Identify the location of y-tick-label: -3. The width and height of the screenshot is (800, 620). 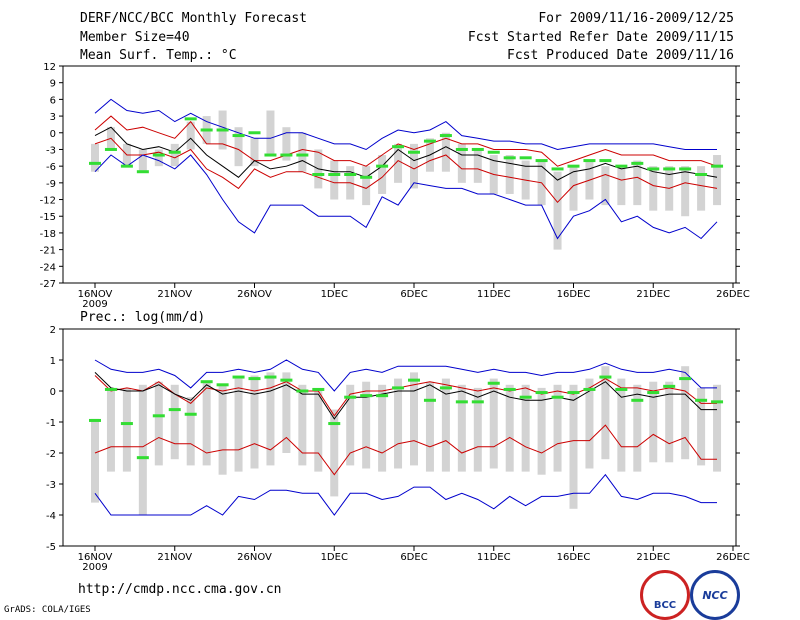
(51, 485).